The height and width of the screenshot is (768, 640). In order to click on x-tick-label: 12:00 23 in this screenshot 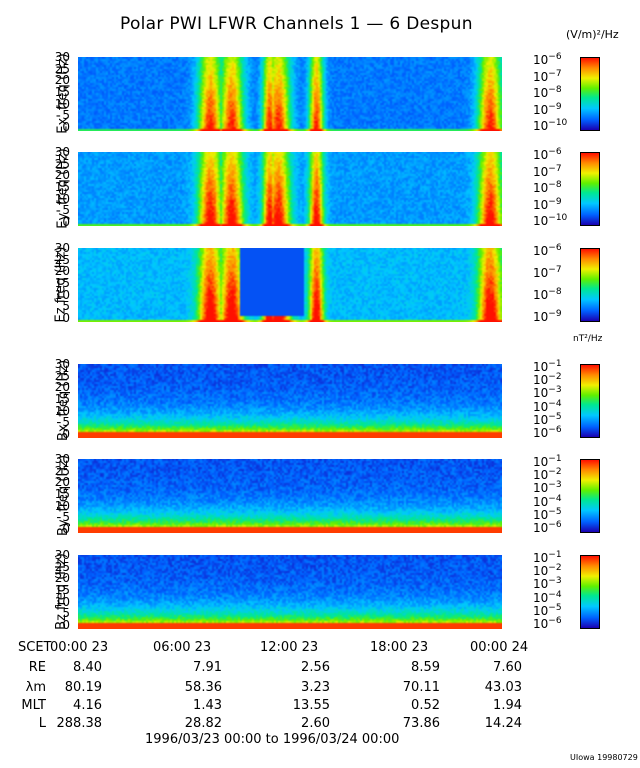, I will do `click(289, 647)`.